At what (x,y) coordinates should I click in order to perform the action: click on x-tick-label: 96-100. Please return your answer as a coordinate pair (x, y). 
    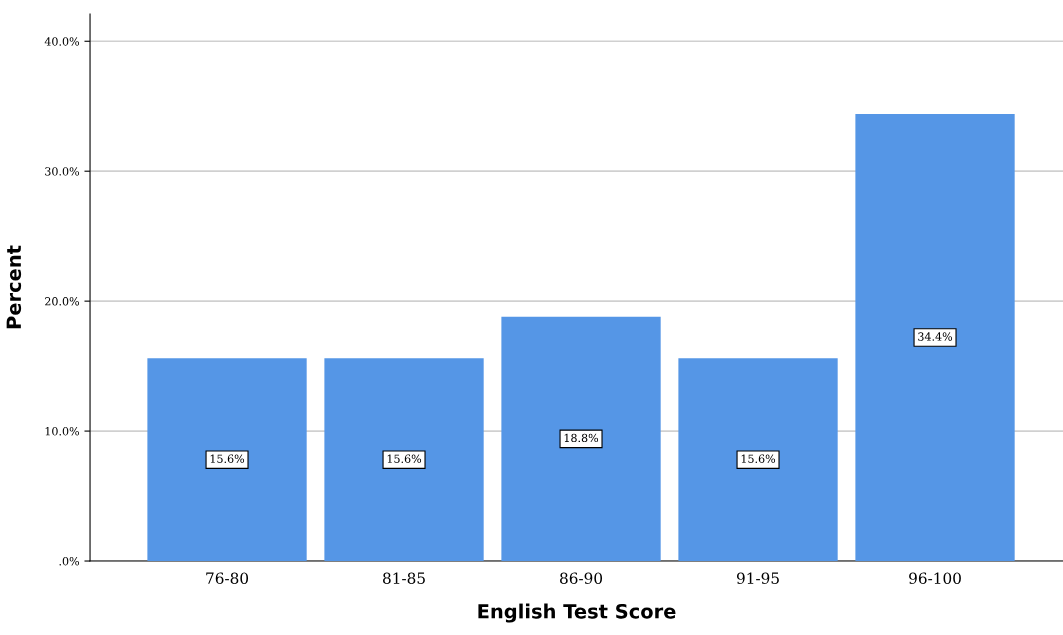
    Looking at the image, I should click on (935, 578).